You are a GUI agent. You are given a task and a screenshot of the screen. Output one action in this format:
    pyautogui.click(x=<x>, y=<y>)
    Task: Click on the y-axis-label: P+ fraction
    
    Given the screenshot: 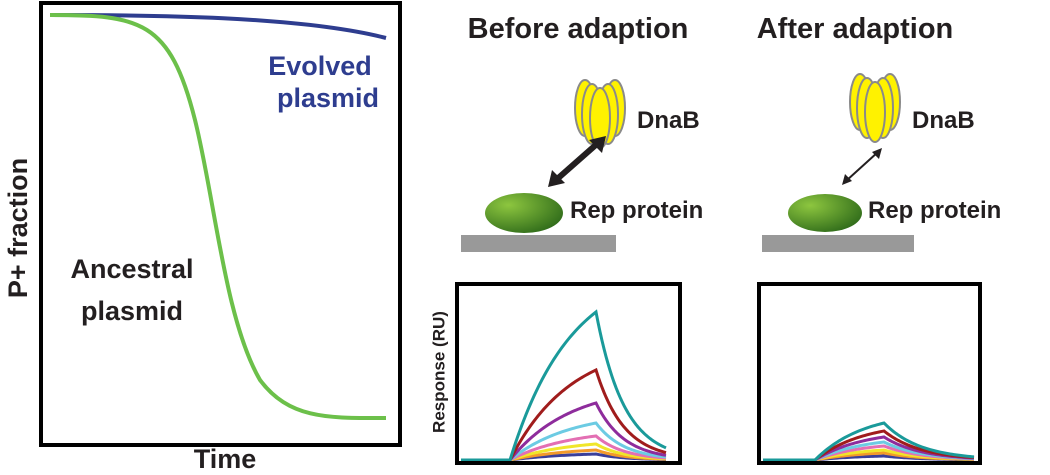 What is the action you would take?
    pyautogui.click(x=18, y=228)
    